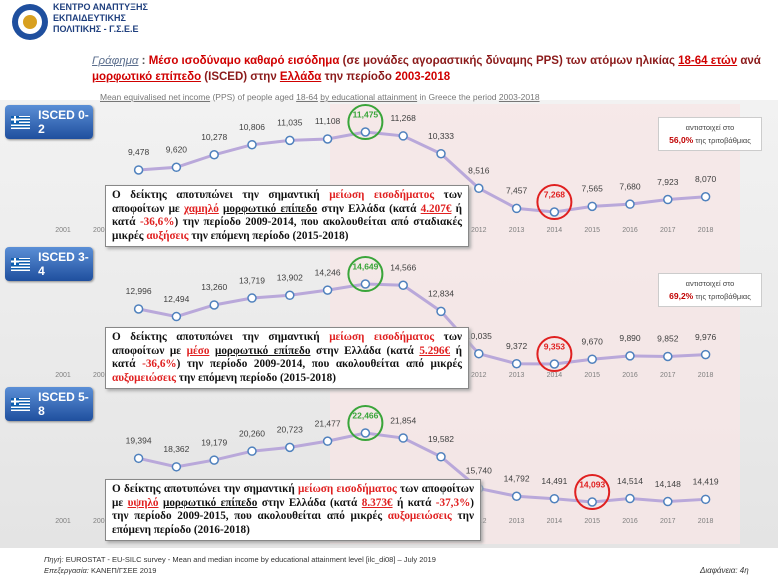 The image size is (778, 578). What do you see at coordinates (414, 502) in the screenshot?
I see `annotation-part: ή κατά` at bounding box center [414, 502].